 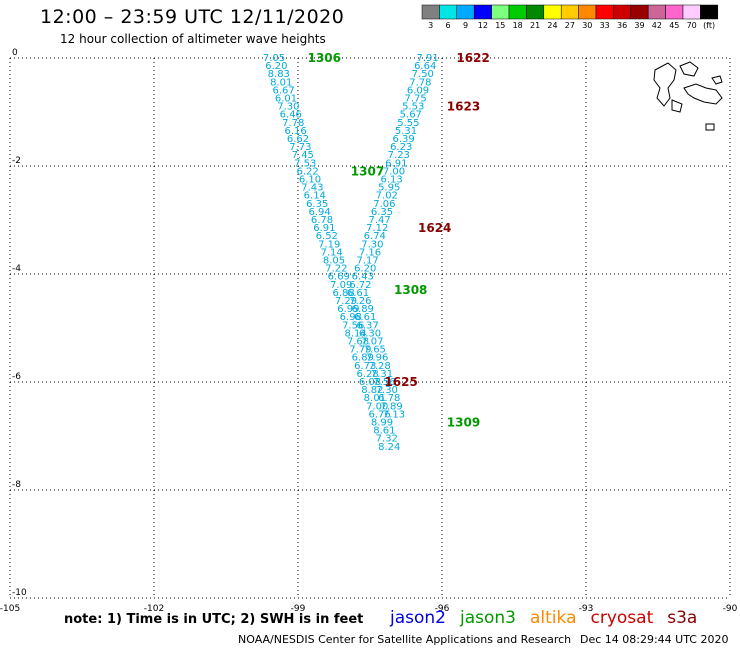 I want to click on y-tick-label: 0, so click(x=15, y=53).